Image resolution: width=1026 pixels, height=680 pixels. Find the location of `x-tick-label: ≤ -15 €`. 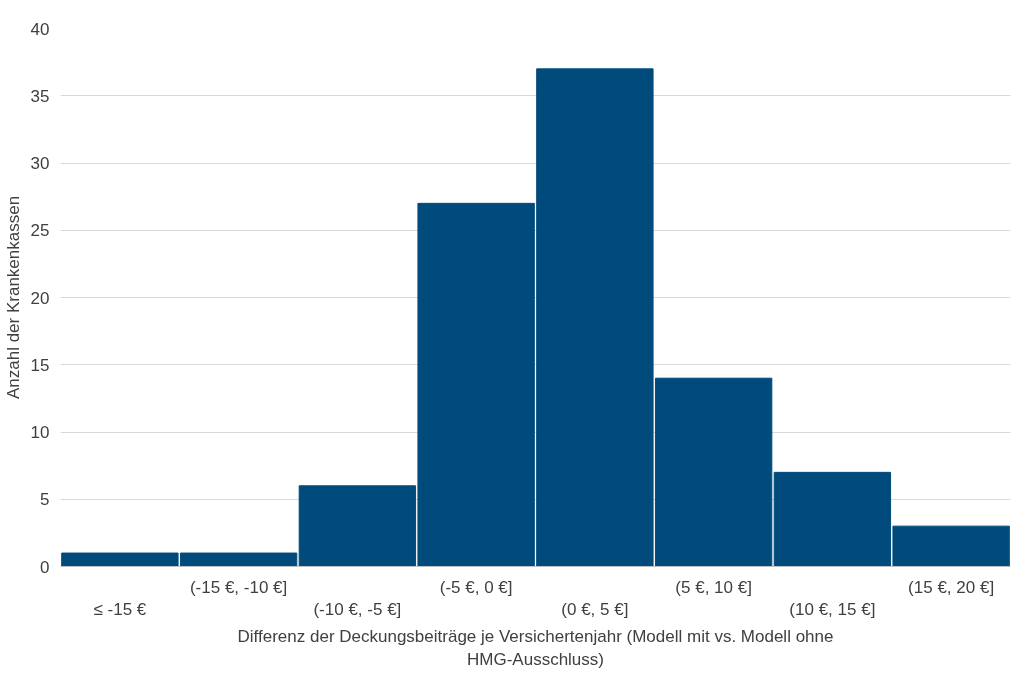

x-tick-label: ≤ -15 € is located at coordinates (120, 610).